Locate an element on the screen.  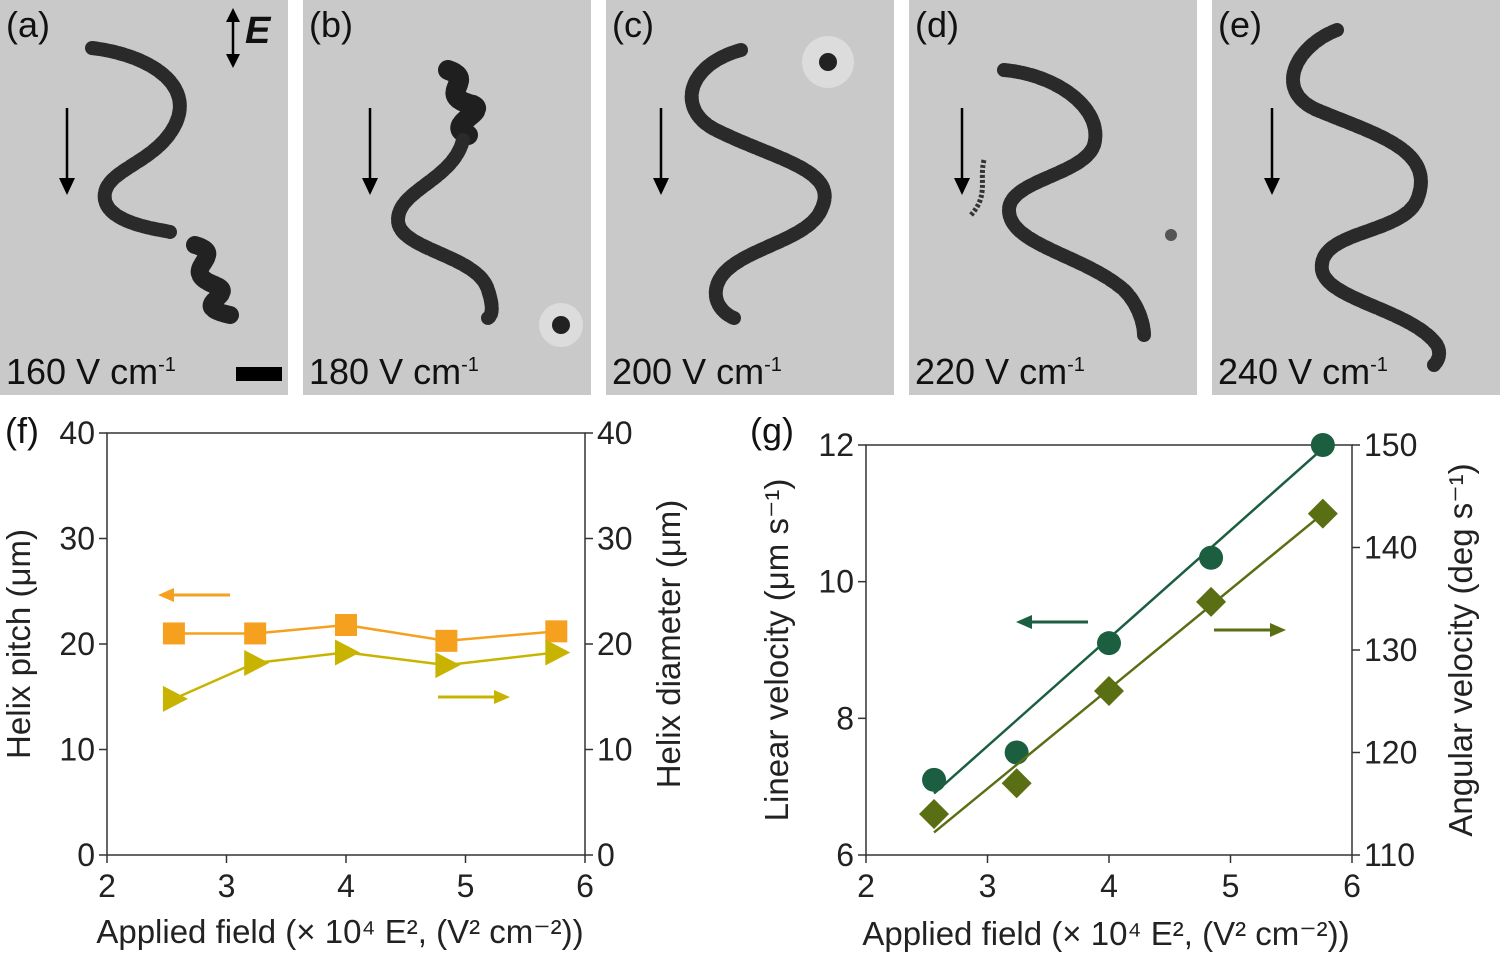
field-direction-label: E is located at coordinates (258, 31).